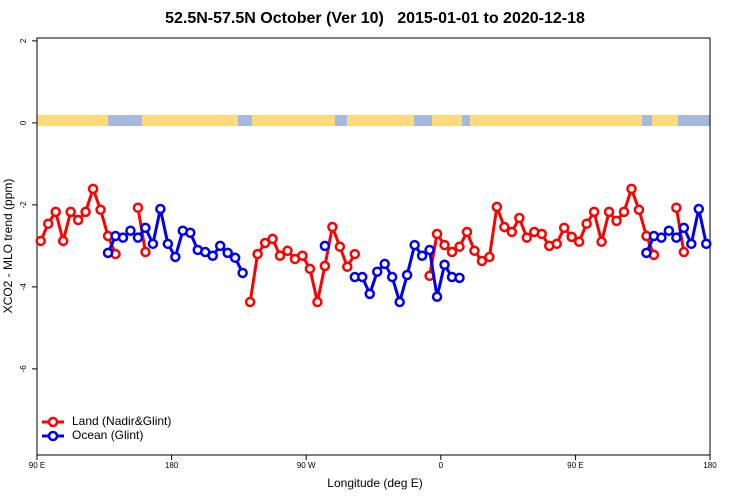 The height and width of the screenshot is (500, 750). What do you see at coordinates (8, 246) in the screenshot?
I see `y-axis-label: XCO2 - MLO trend (ppm)` at bounding box center [8, 246].